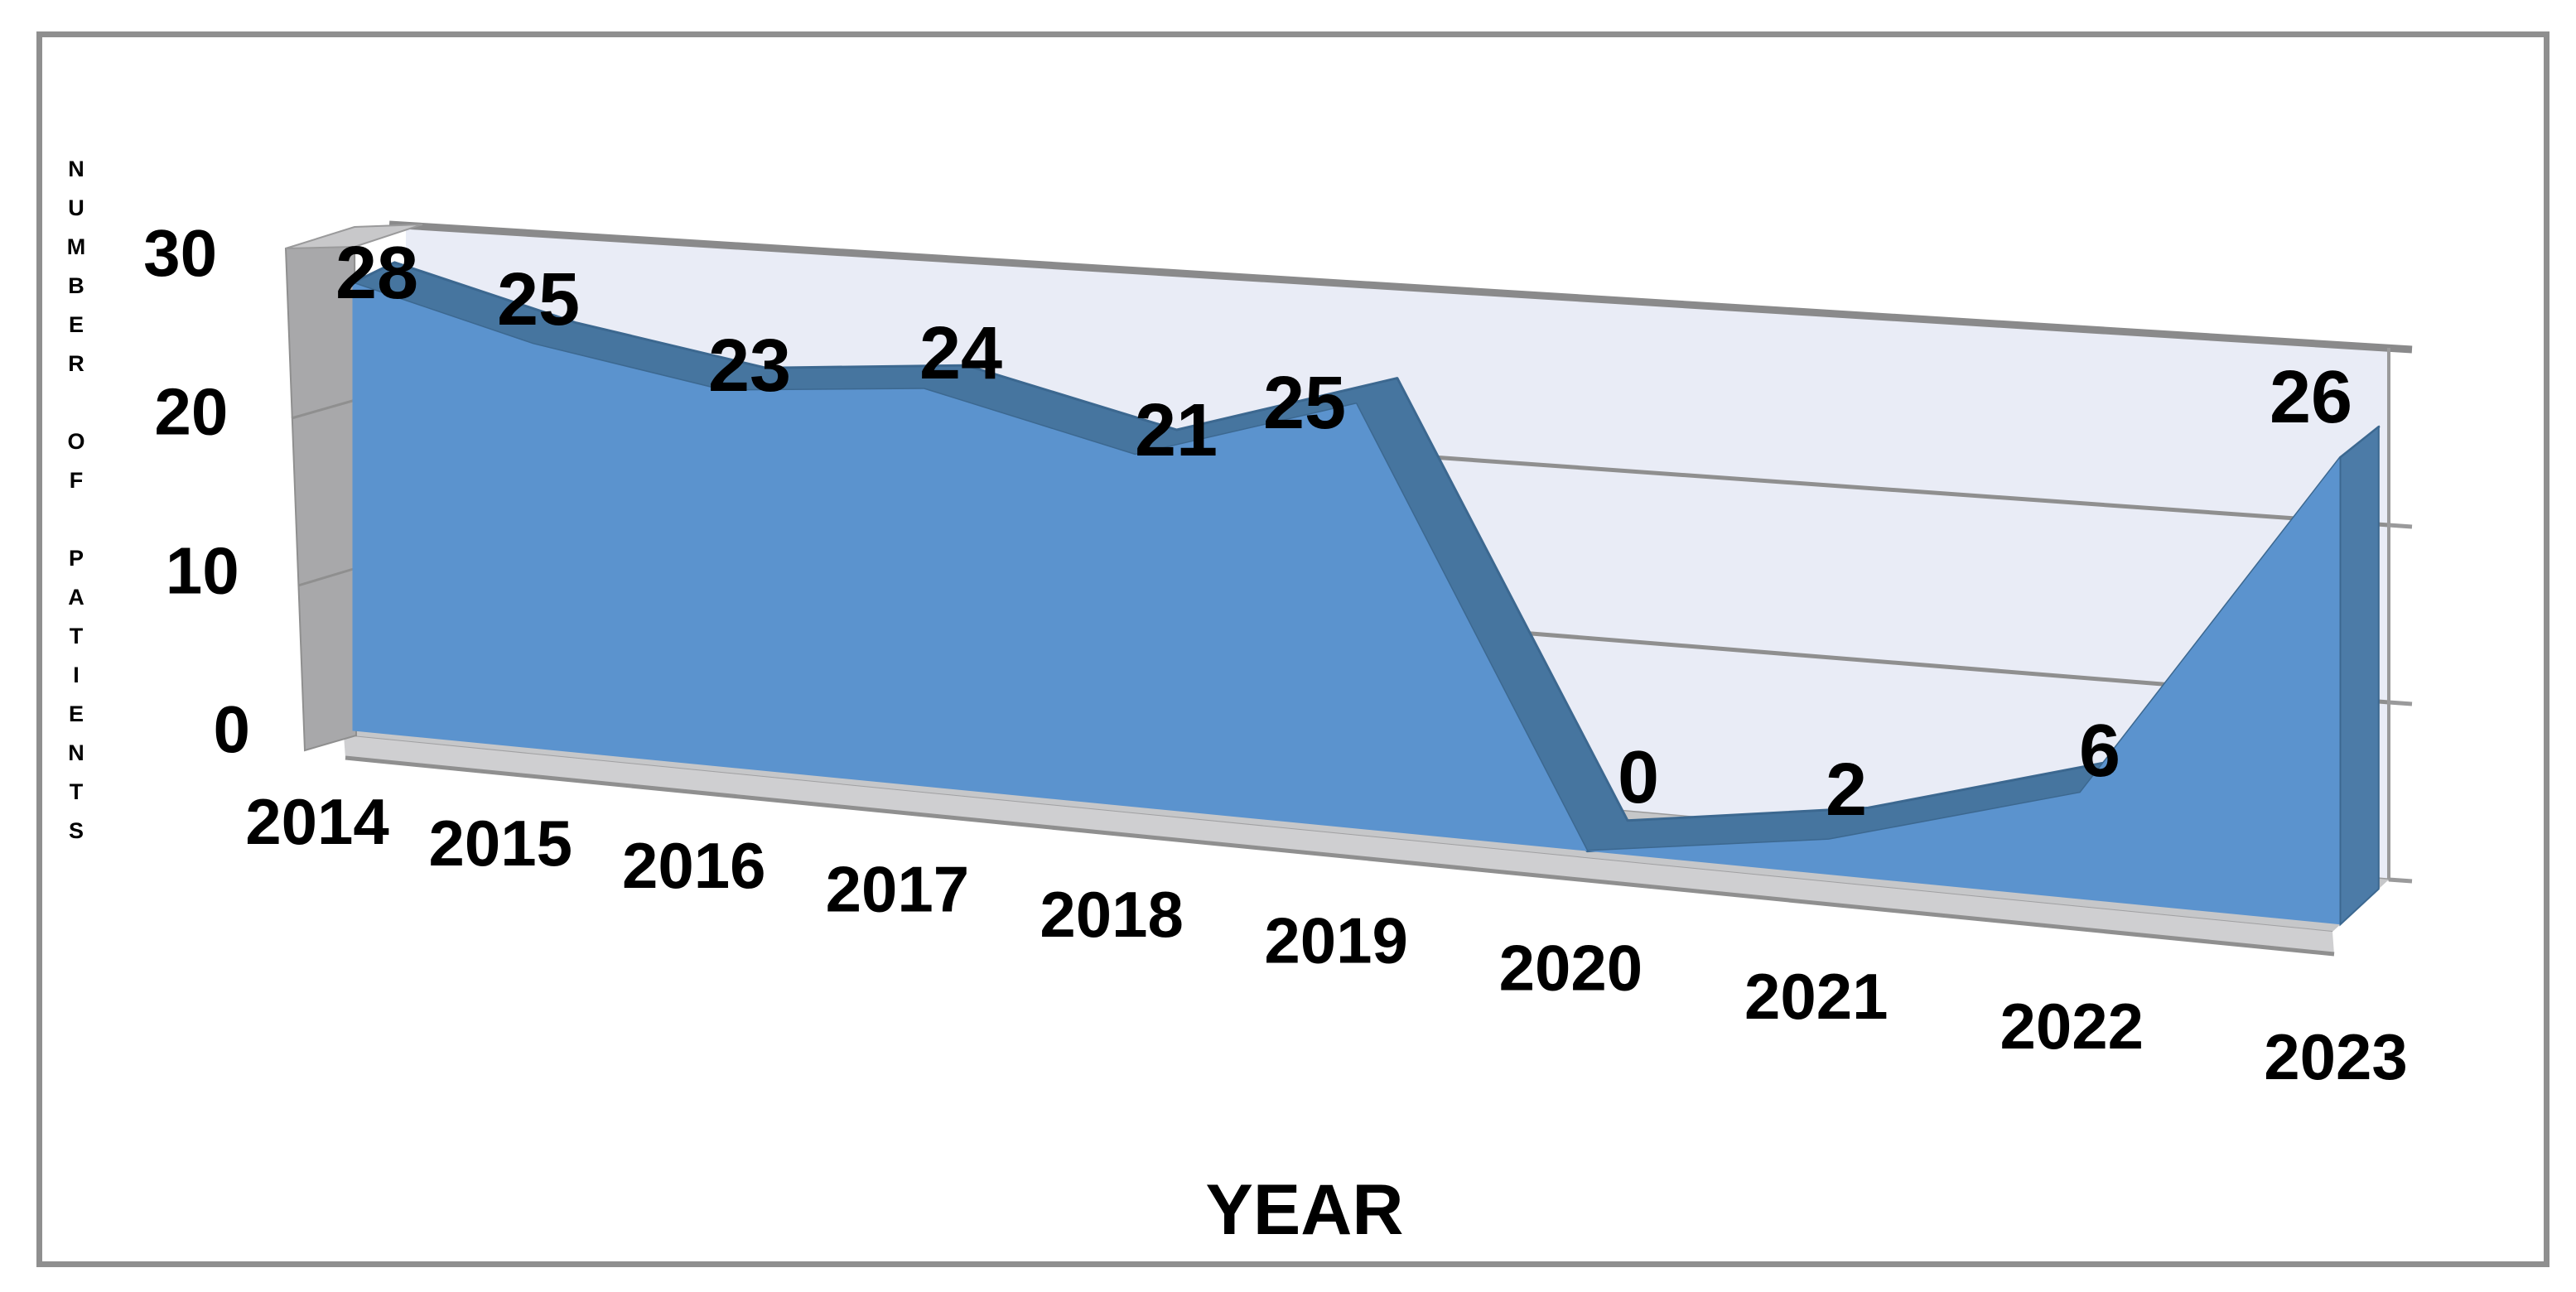 The image size is (2576, 1292). Describe the element at coordinates (1340, 856) in the screenshot. I see `floor-slab-bottom-edge` at that location.